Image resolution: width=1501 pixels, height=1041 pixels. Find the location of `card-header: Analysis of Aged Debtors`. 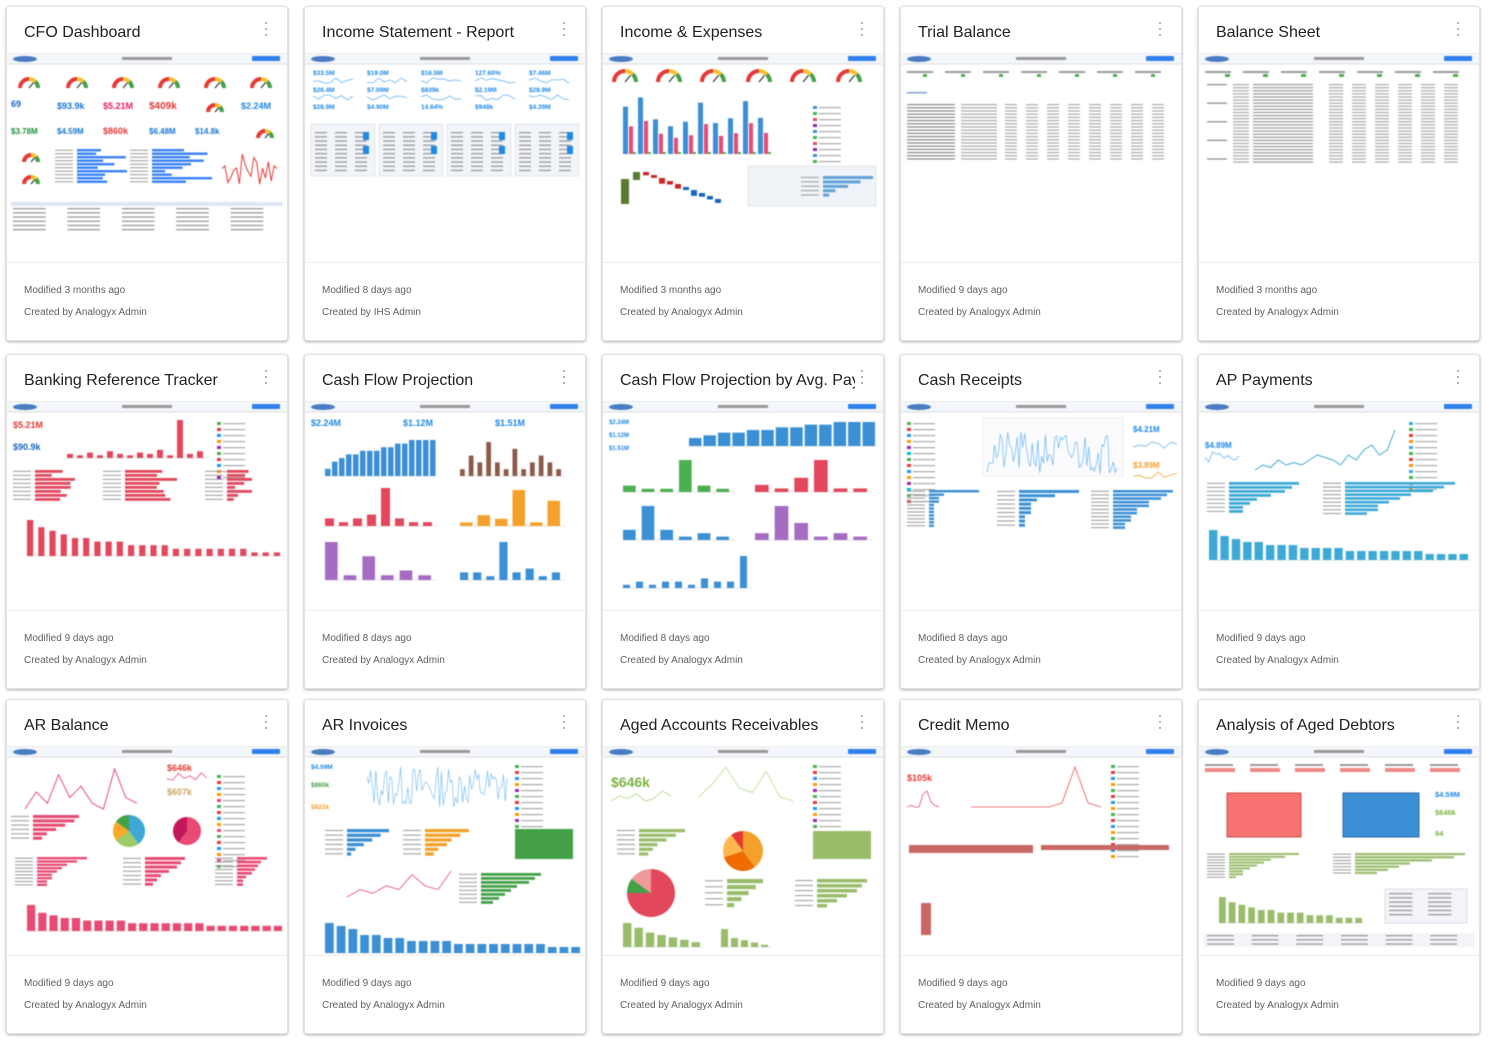

card-header: Analysis of Aged Debtors is located at coordinates (1339, 723).